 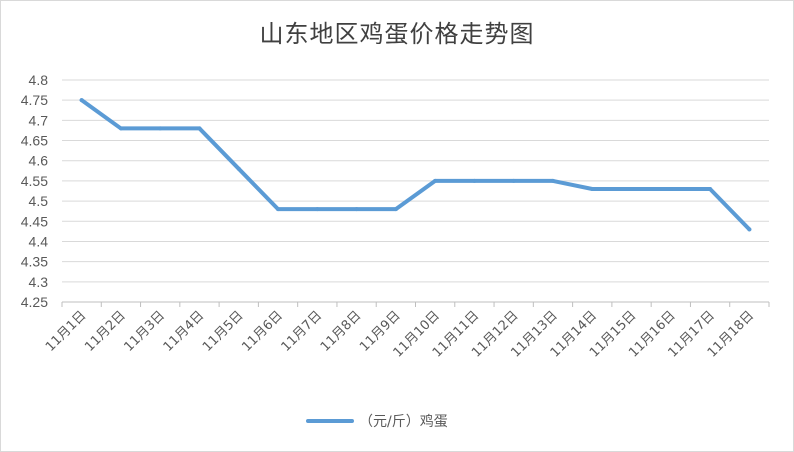 I want to click on x-tick-label: 11月6日, so click(x=262, y=331).